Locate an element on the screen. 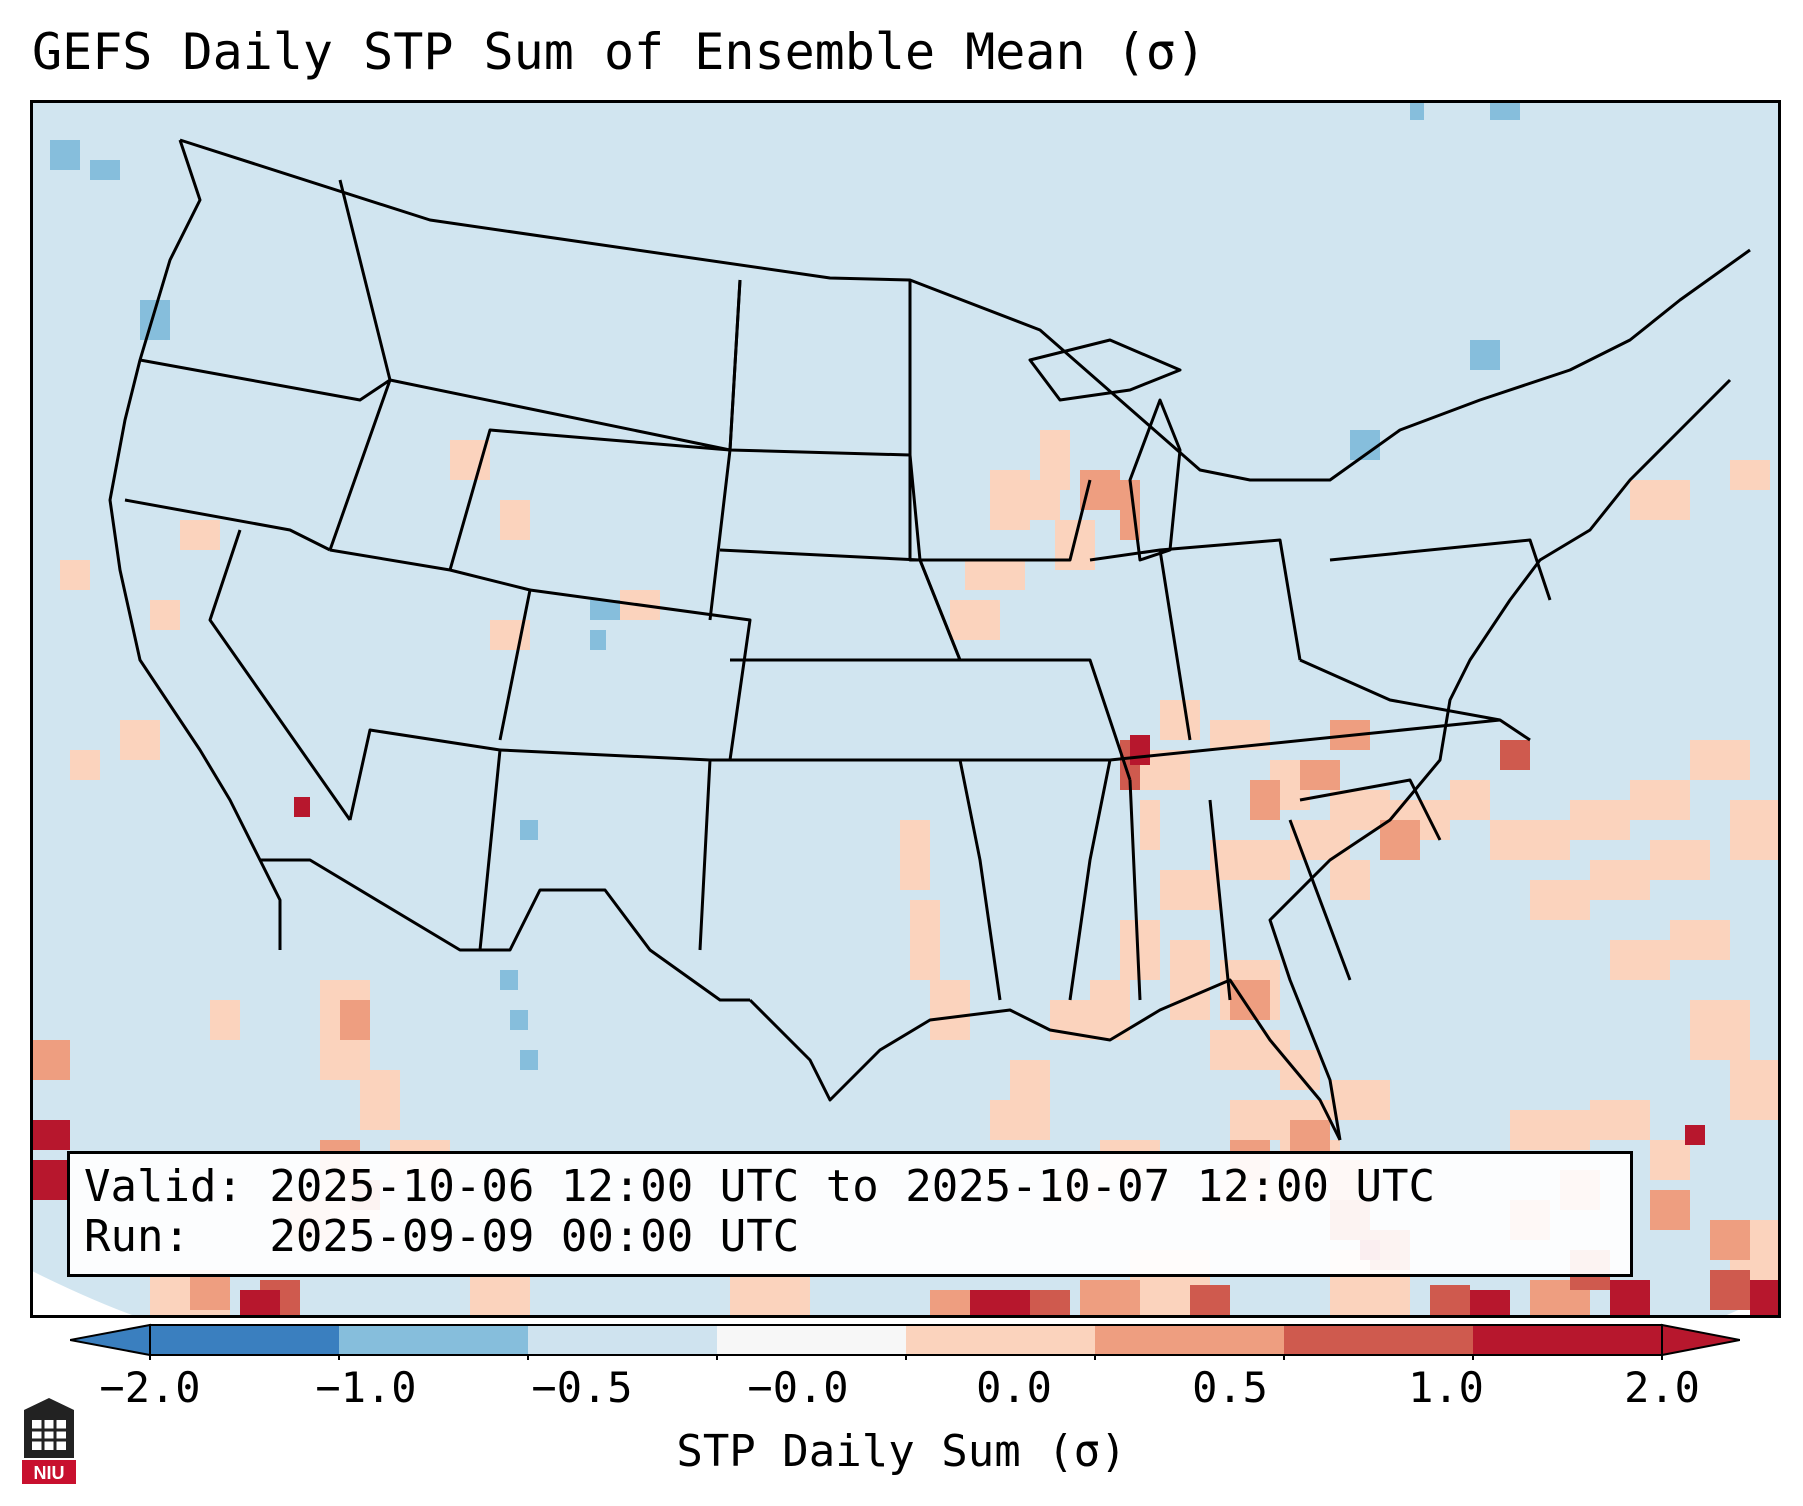 The width and height of the screenshot is (1803, 1506). border-wy is located at coordinates (590, 524).